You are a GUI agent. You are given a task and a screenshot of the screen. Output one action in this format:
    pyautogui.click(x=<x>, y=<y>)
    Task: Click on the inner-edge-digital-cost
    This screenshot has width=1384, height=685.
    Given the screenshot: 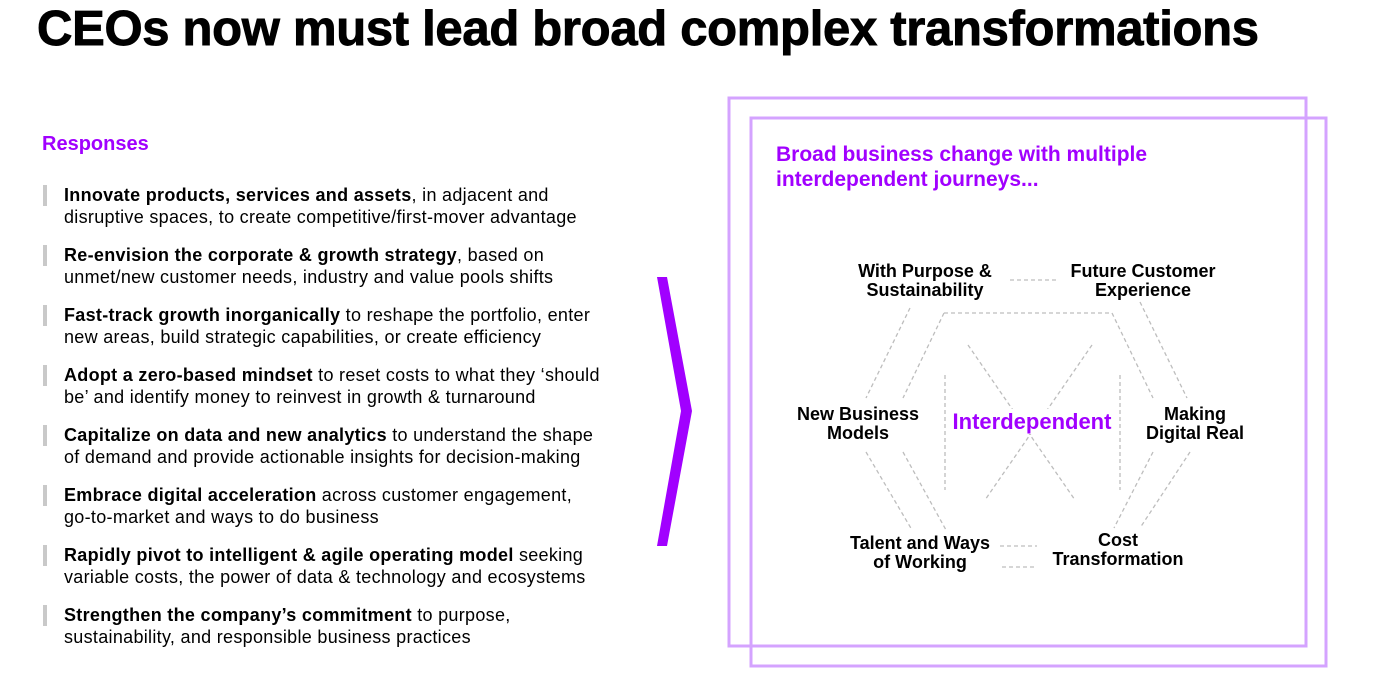 What is the action you would take?
    pyautogui.click(x=1133, y=490)
    